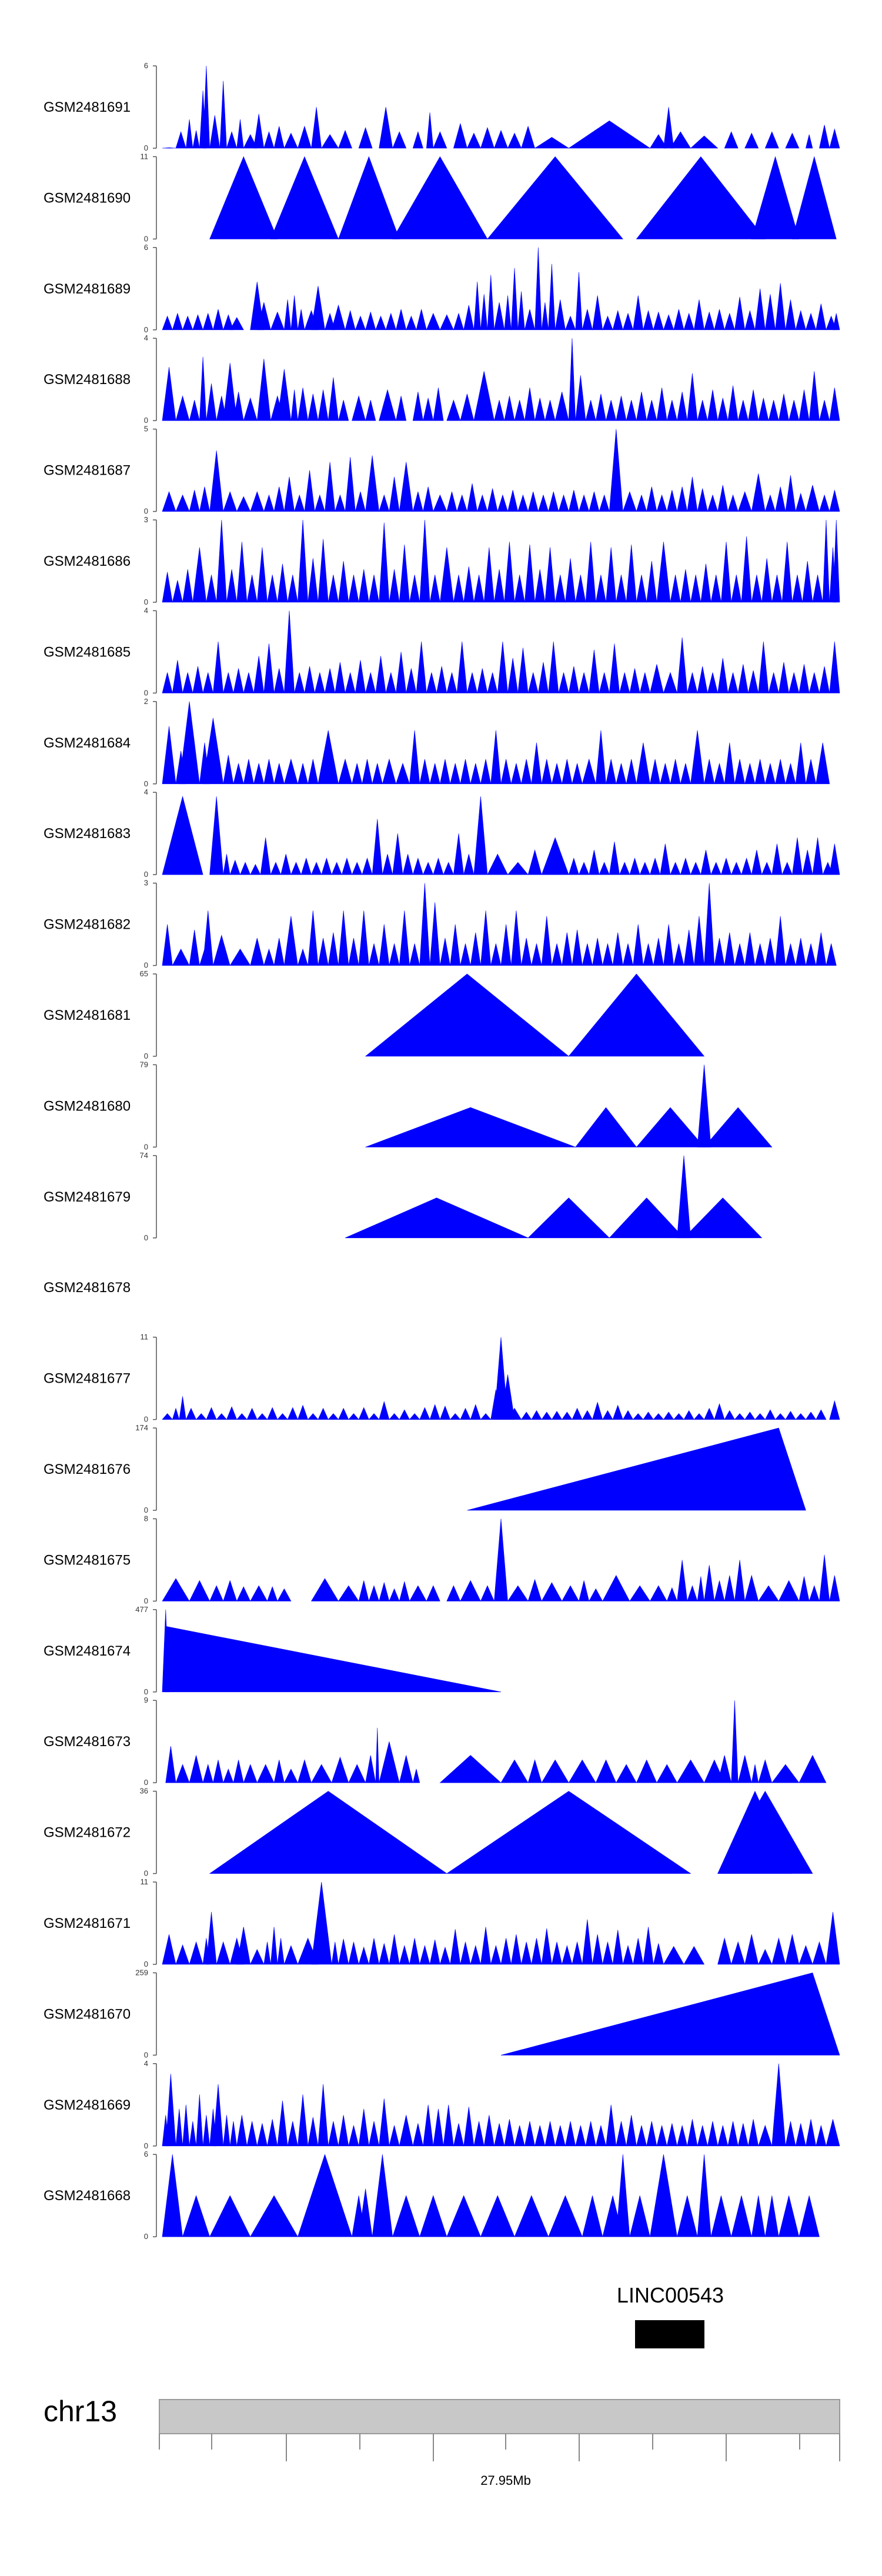 The height and width of the screenshot is (2576, 882). I want to click on track-GSM2481678: GSM2481678, so click(87, 1288).